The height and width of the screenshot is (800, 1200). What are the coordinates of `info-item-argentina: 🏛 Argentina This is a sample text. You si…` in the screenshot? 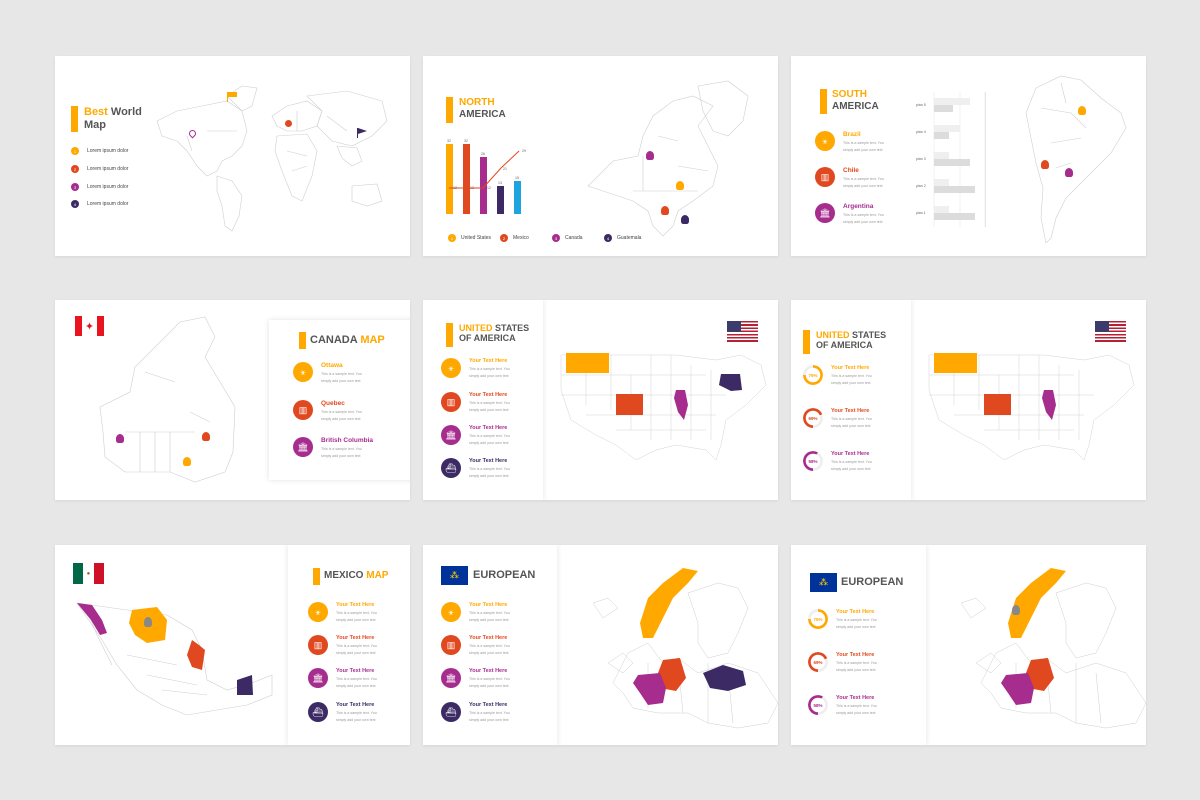 It's located at (854, 214).